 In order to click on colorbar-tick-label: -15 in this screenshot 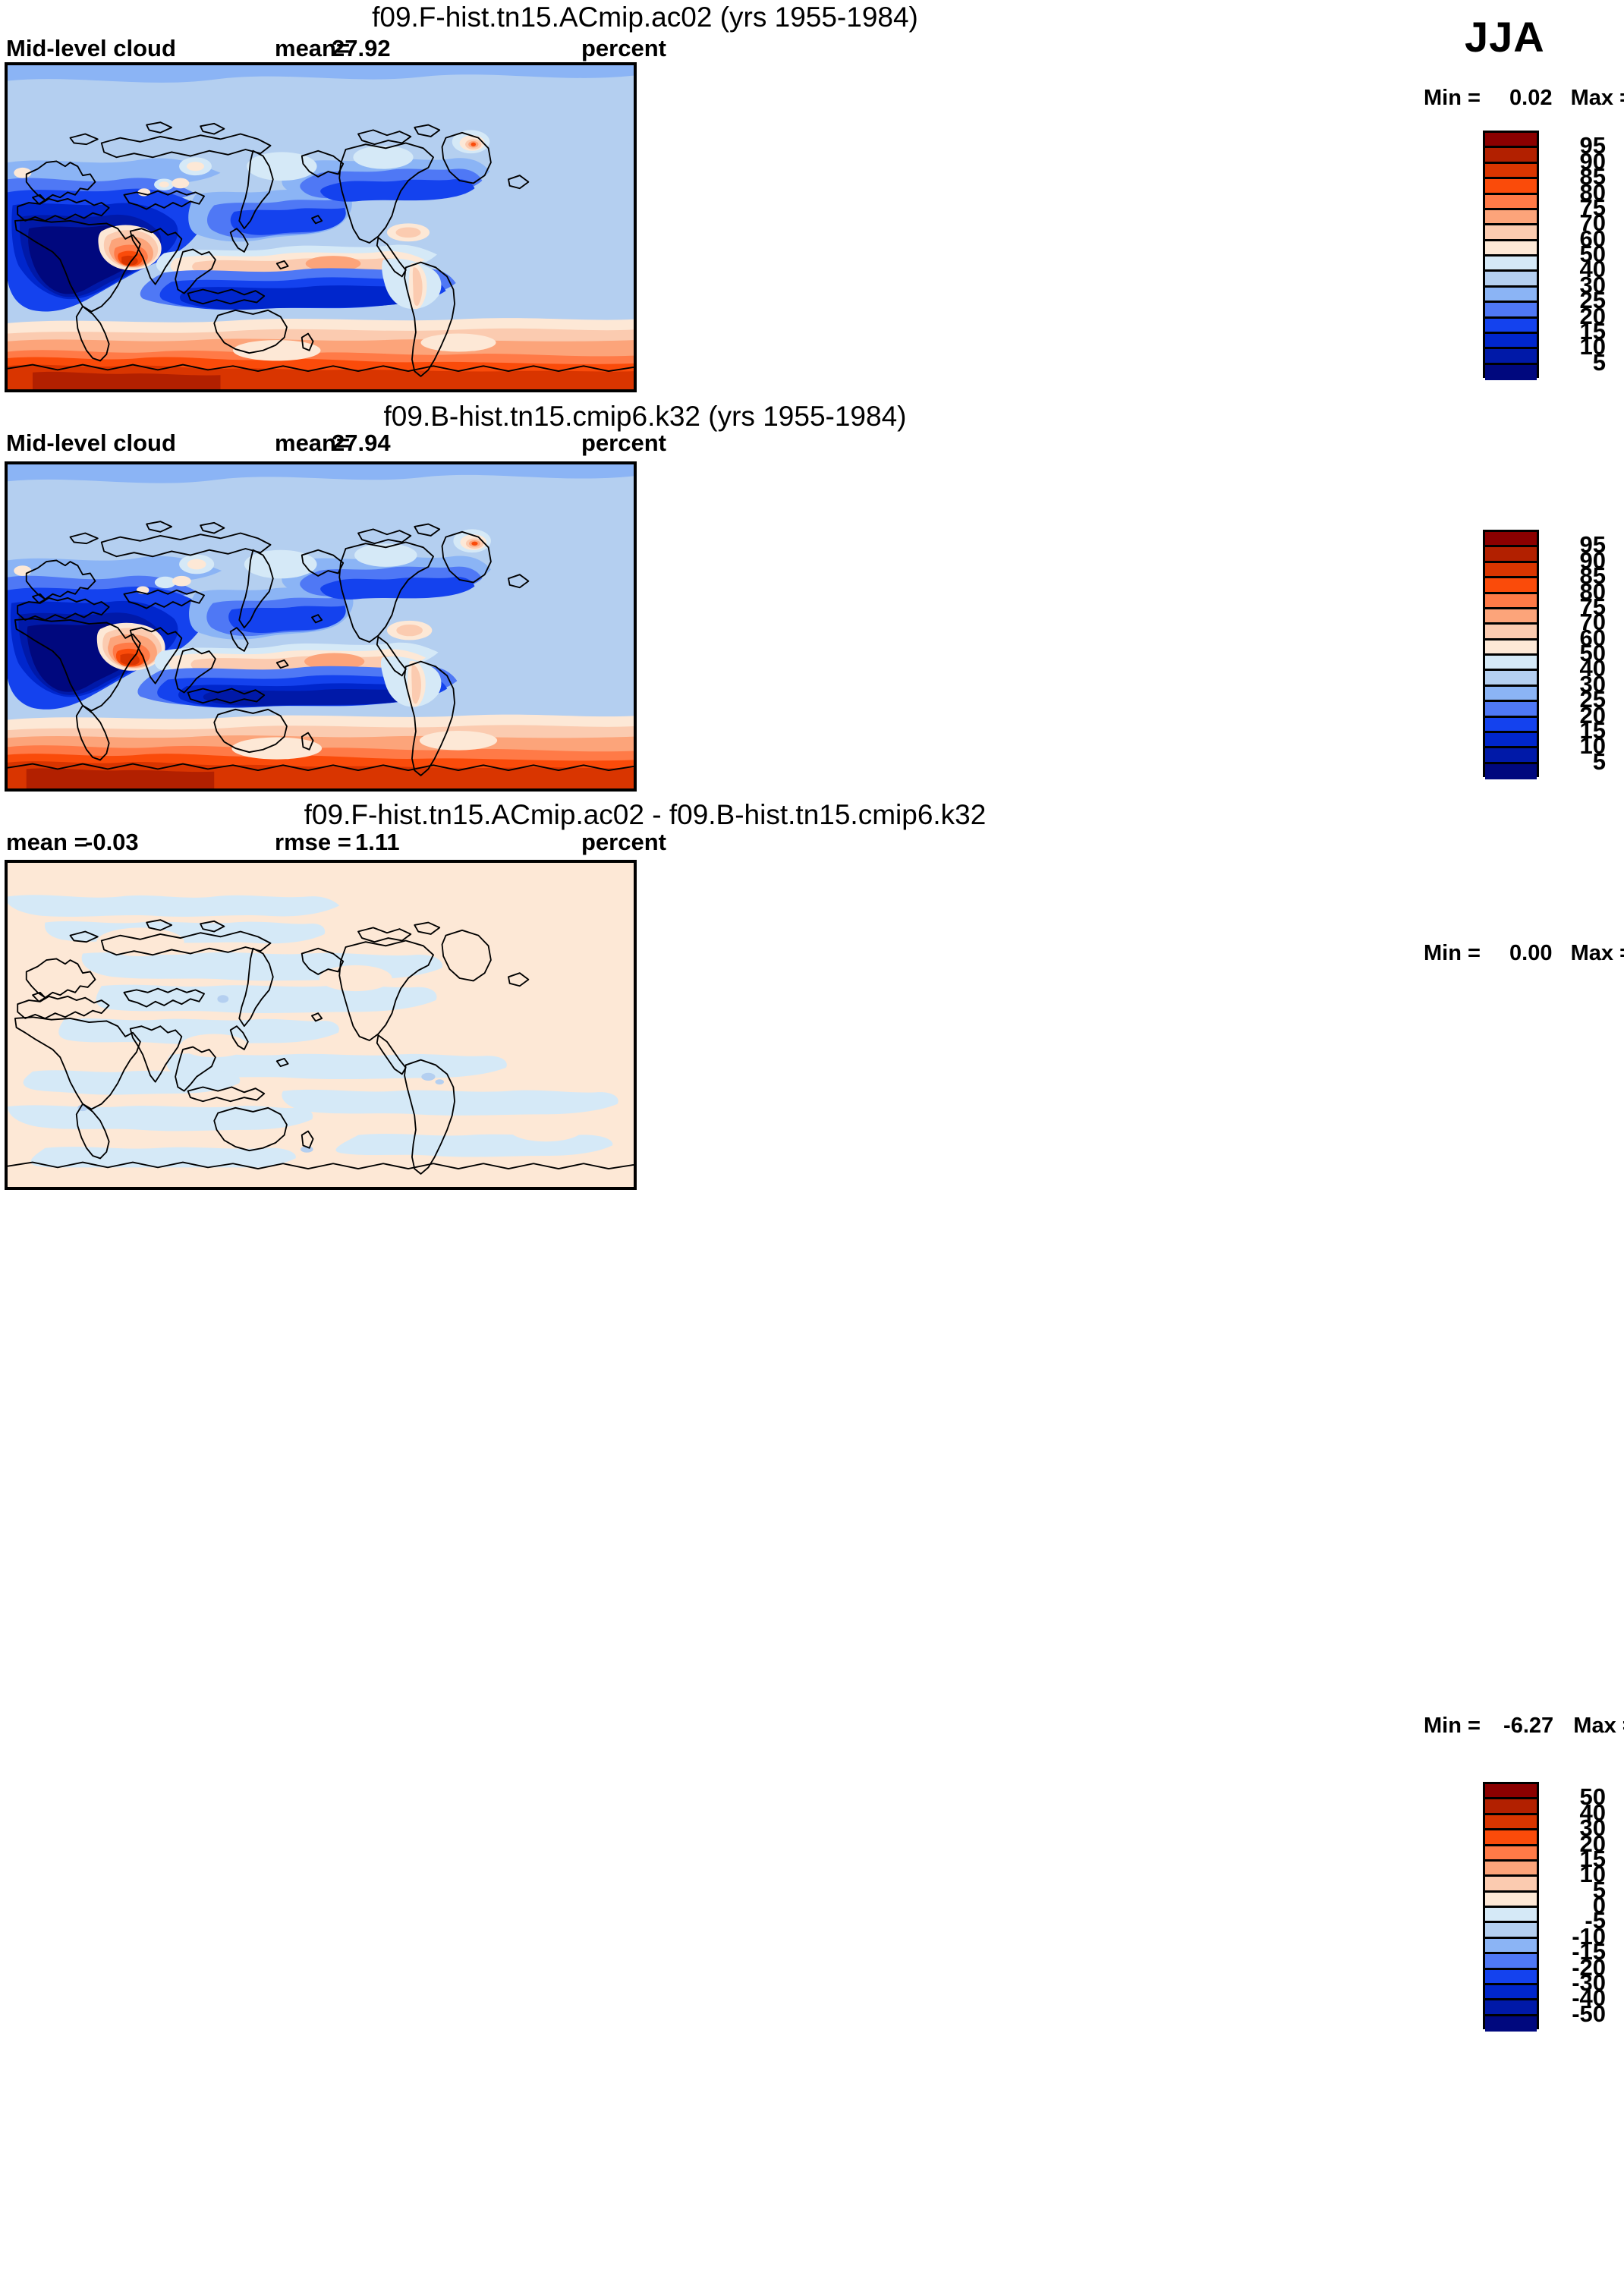, I will do `click(1589, 1952)`.